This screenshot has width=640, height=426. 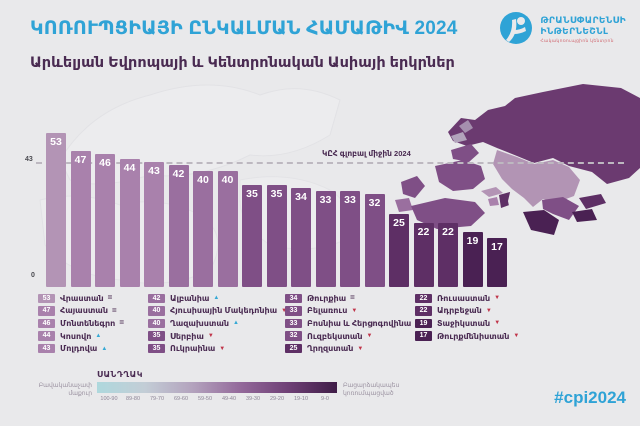 I want to click on map-belarus, so click(x=465, y=153).